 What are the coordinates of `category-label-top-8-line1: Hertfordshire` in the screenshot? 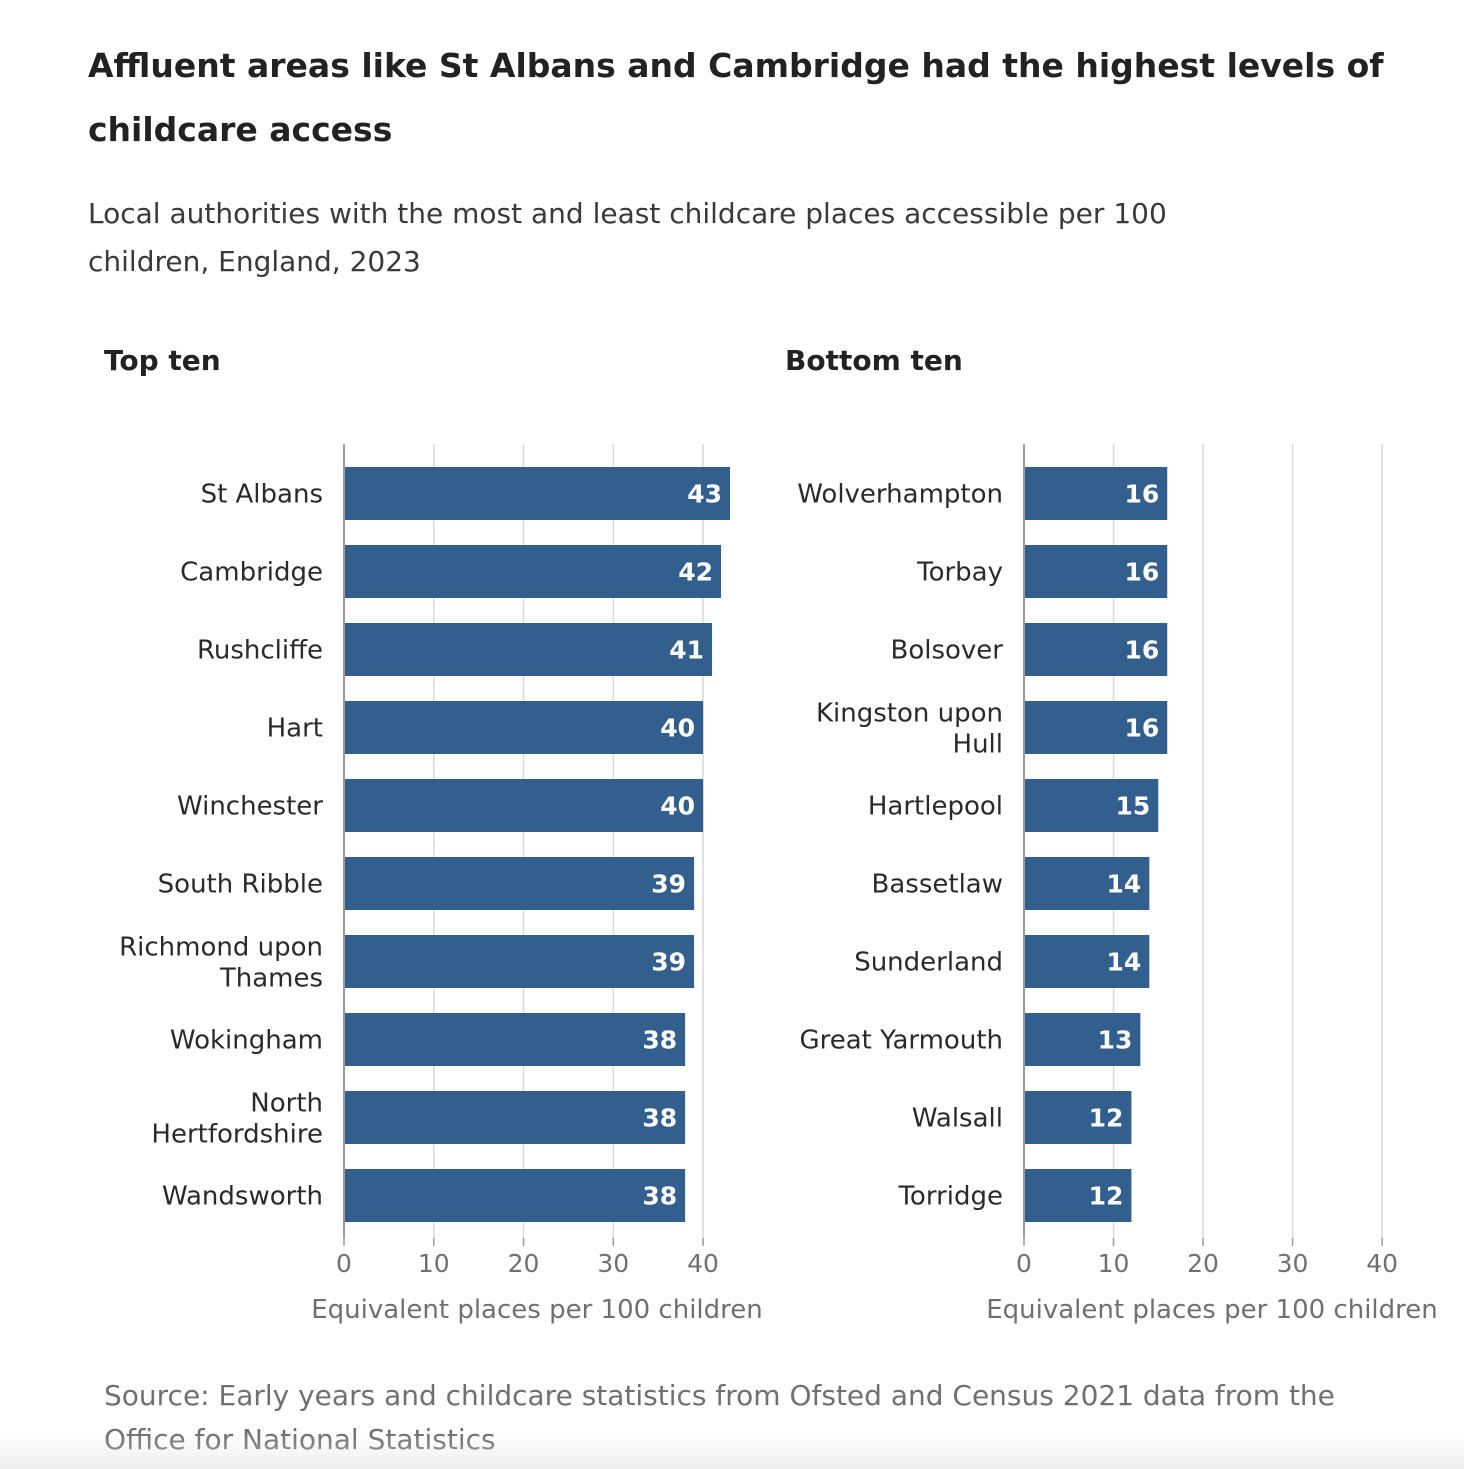 It's located at (237, 1135).